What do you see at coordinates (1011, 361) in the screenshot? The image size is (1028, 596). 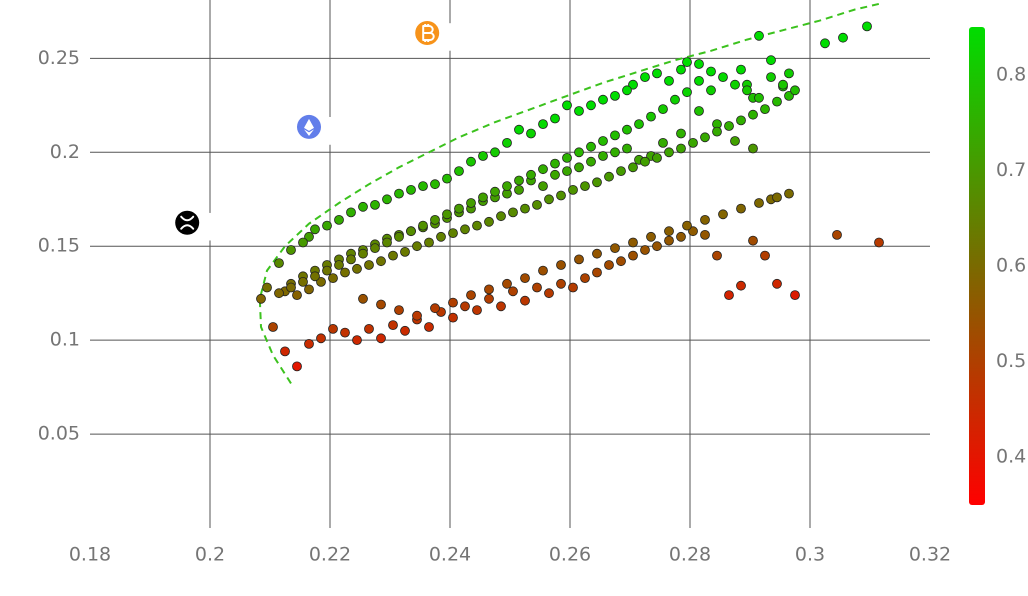 I see `colorbar-tick-label: 0.5` at bounding box center [1011, 361].